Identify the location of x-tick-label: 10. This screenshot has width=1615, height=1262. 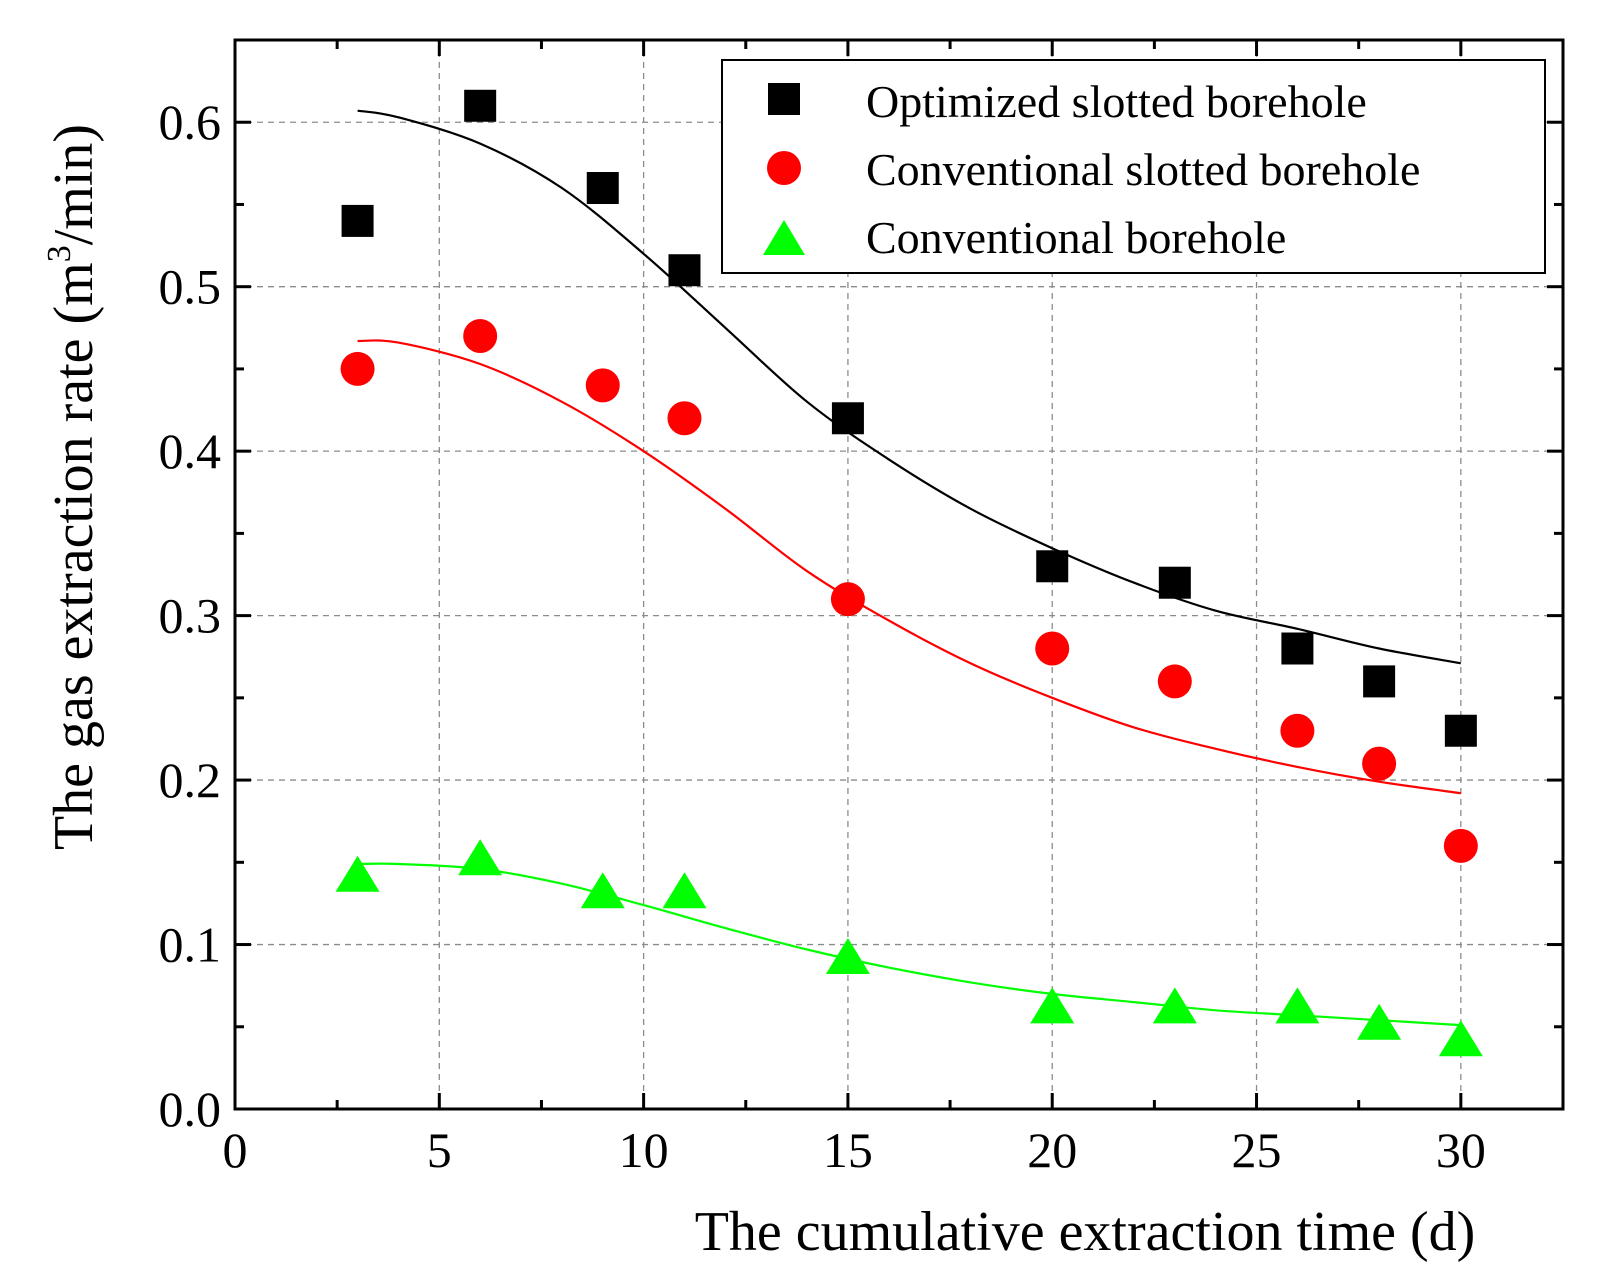
(644, 1150).